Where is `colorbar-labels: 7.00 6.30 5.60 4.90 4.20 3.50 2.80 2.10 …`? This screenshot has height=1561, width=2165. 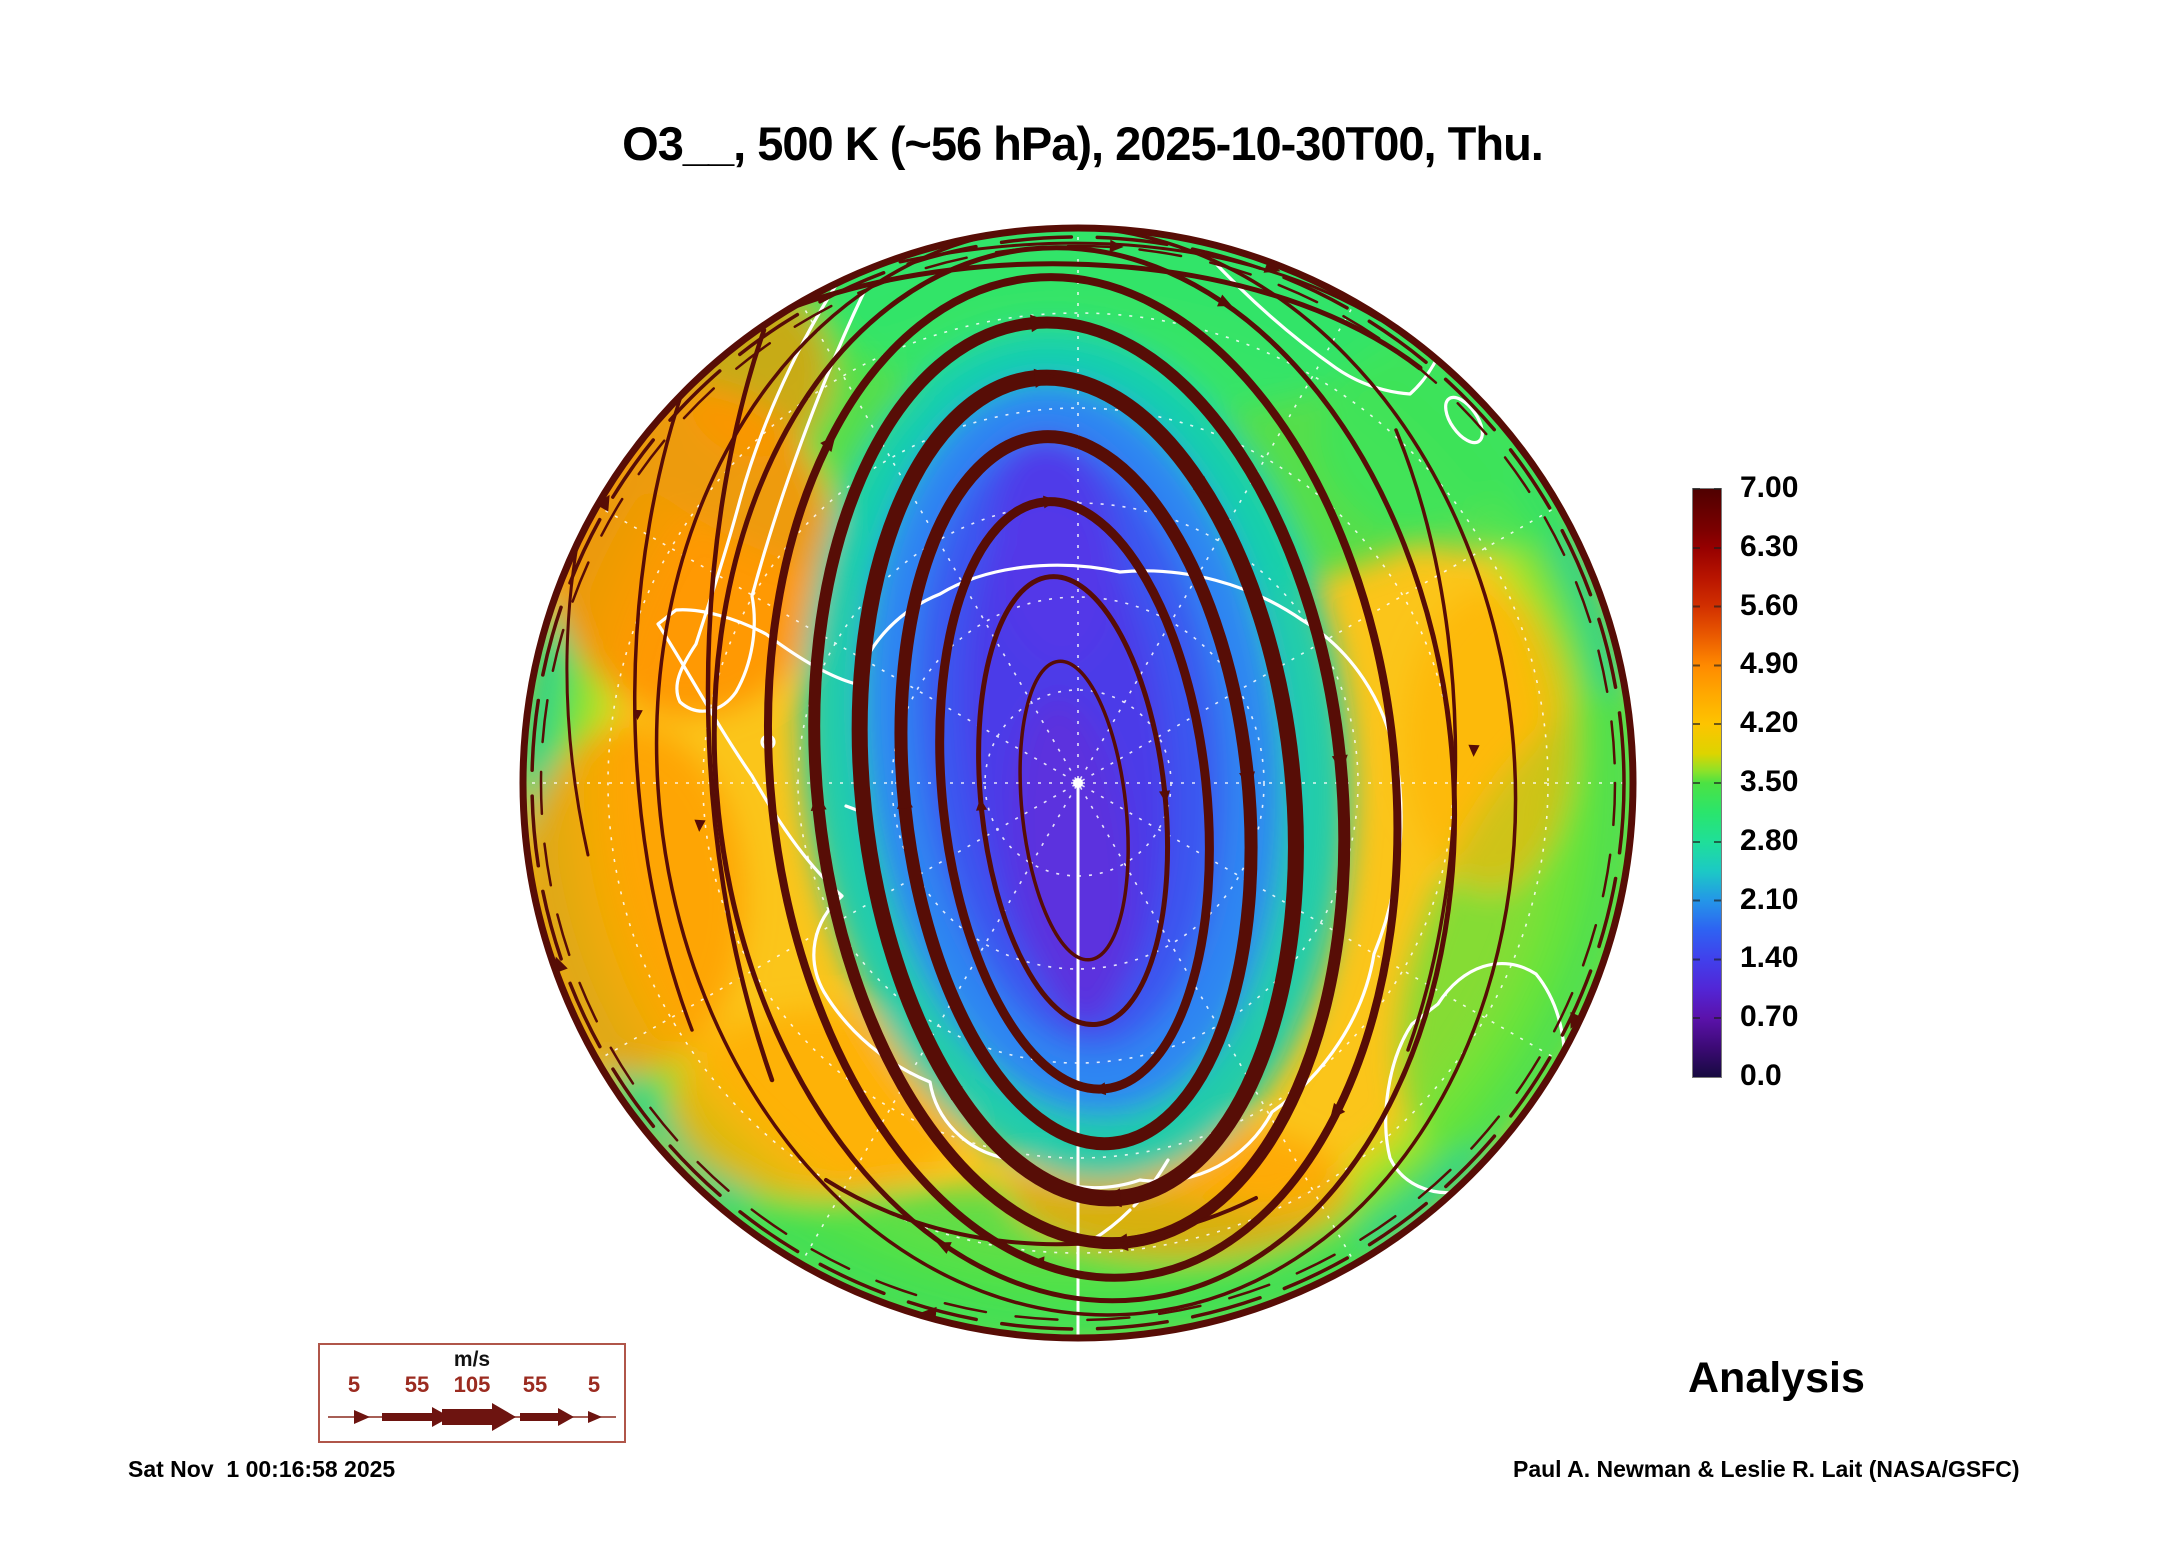
colorbar-labels: 7.00 6.30 5.60 4.90 4.20 3.50 2.80 2.10 … is located at coordinates (1820, 781).